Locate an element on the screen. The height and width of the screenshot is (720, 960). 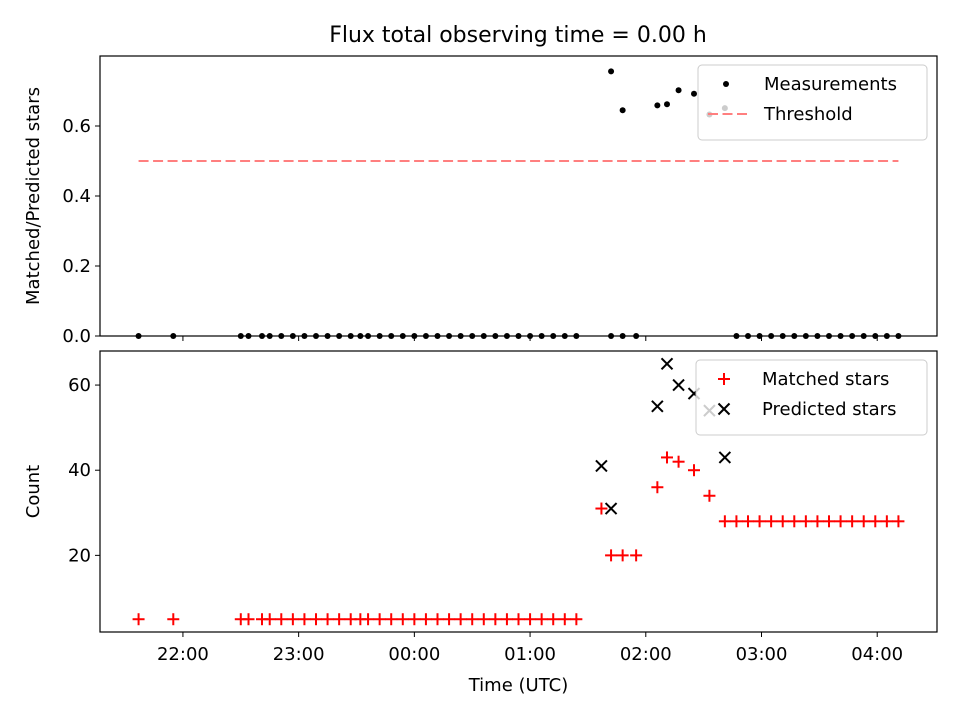
x-tick-label: 23:00 is located at coordinates (299, 654).